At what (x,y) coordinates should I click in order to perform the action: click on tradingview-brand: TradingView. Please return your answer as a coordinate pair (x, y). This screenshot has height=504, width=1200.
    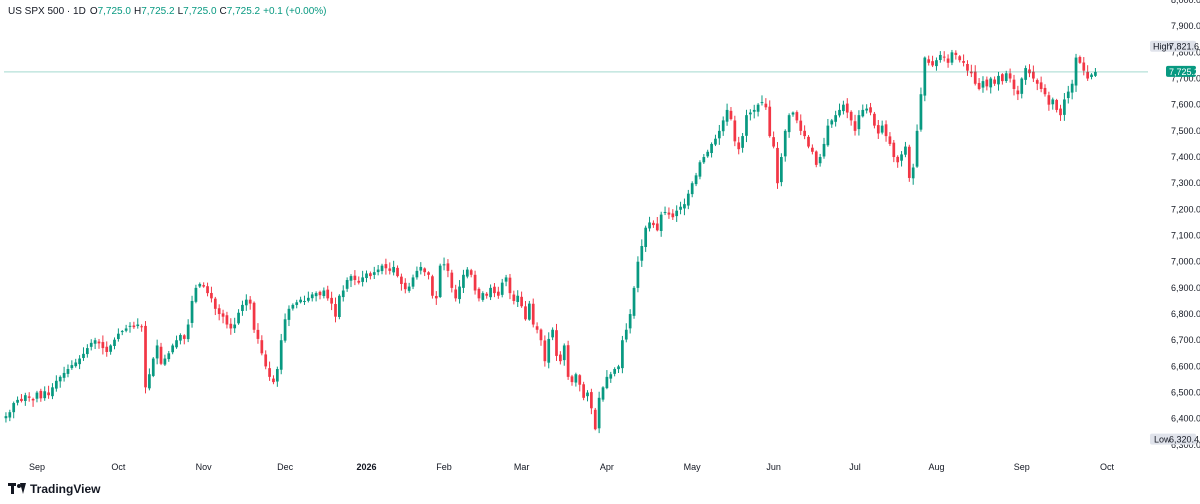
    Looking at the image, I should click on (54, 489).